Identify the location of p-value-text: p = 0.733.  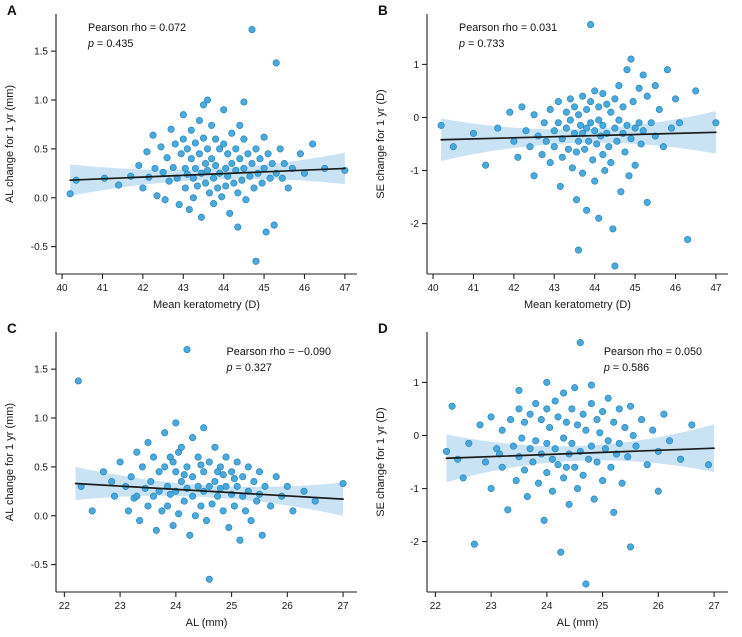
(482, 44).